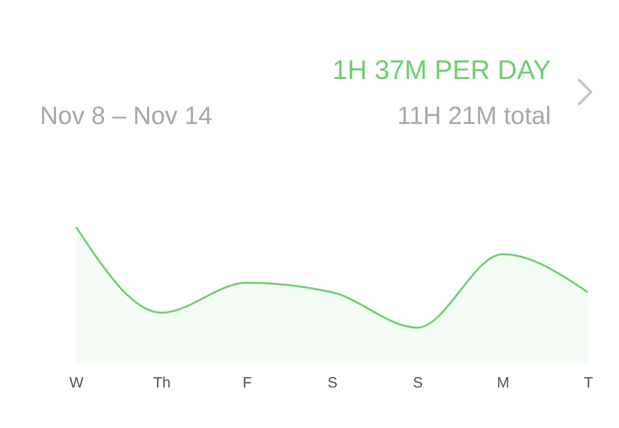 The height and width of the screenshot is (428, 619). Describe the element at coordinates (503, 383) in the screenshot. I see `x-tick-label: M` at that location.